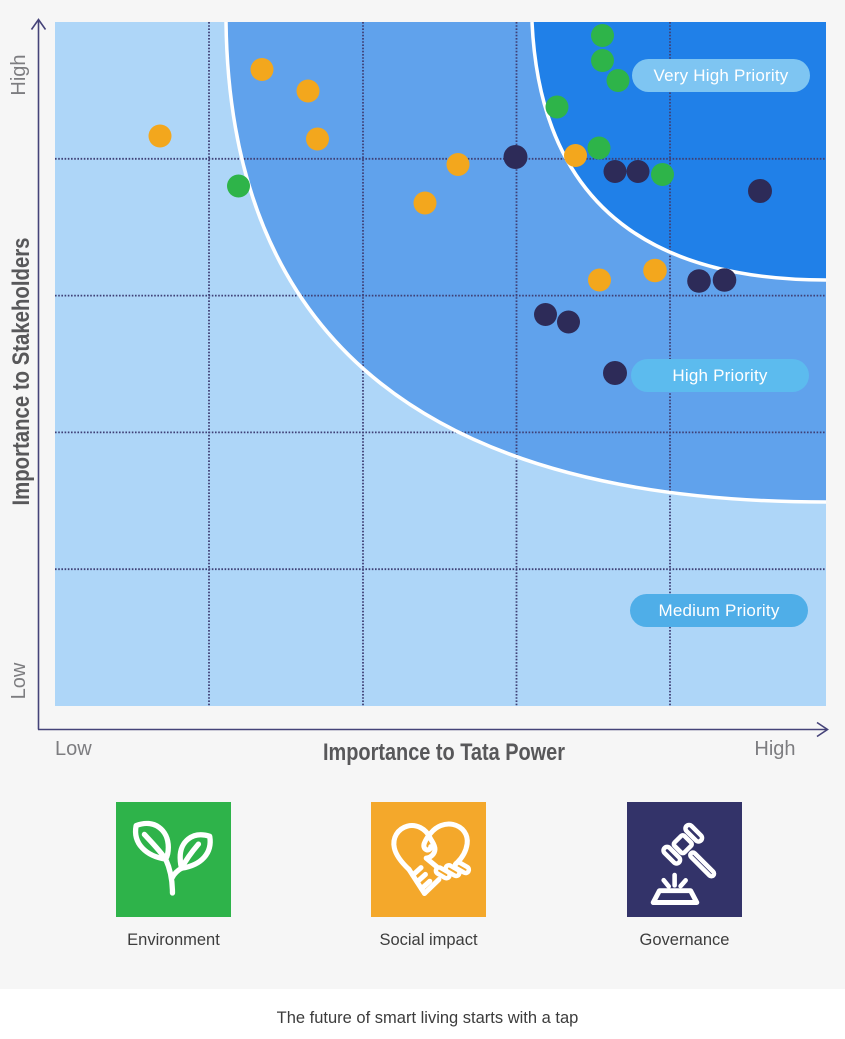  What do you see at coordinates (444, 752) in the screenshot?
I see `svg-text: Importance to Tata Power` at bounding box center [444, 752].